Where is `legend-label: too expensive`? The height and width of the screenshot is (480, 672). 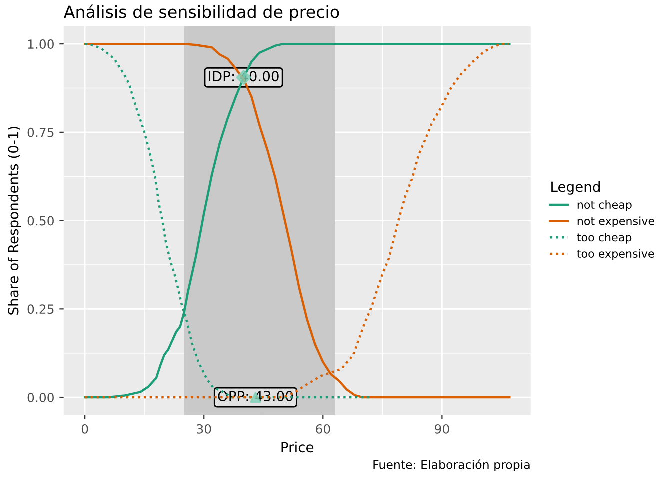
legend-label: too expensive is located at coordinates (615, 254).